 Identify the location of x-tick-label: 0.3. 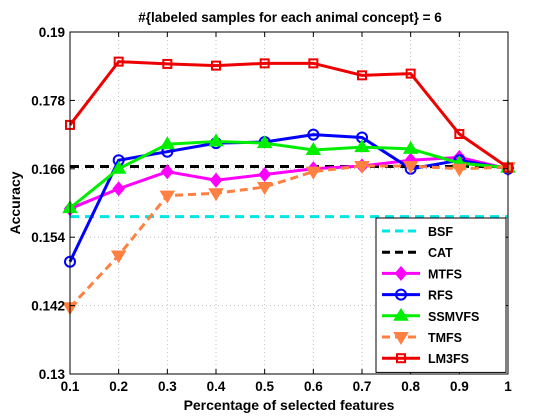
(167, 386).